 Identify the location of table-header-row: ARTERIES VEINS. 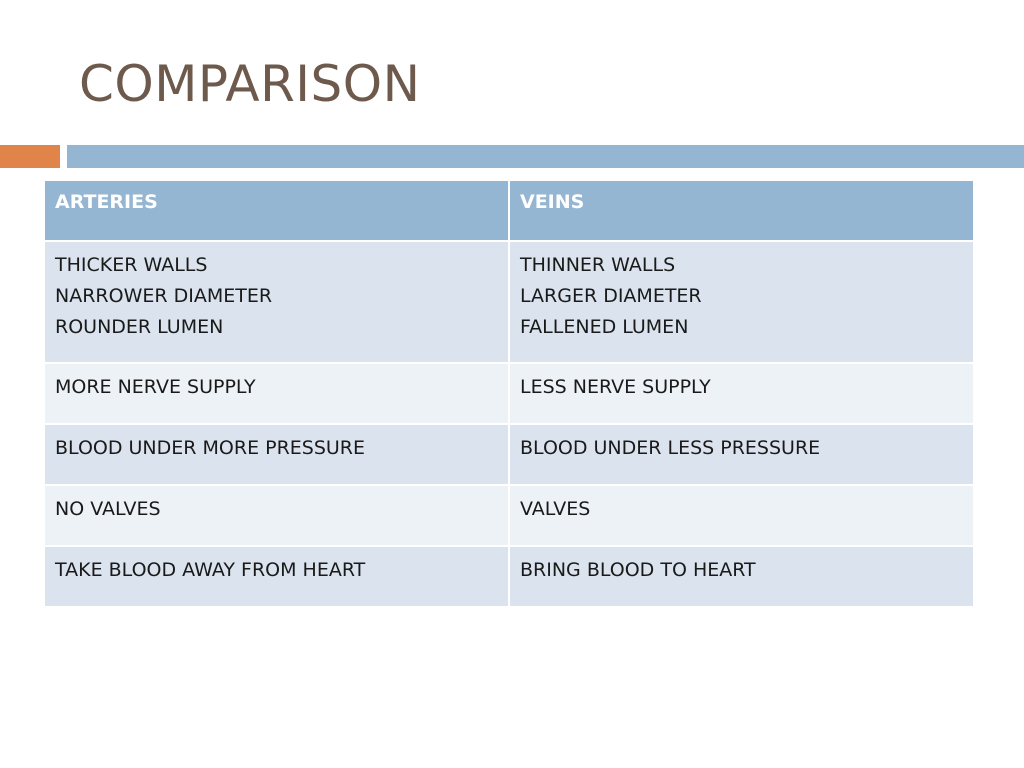
(509, 210).